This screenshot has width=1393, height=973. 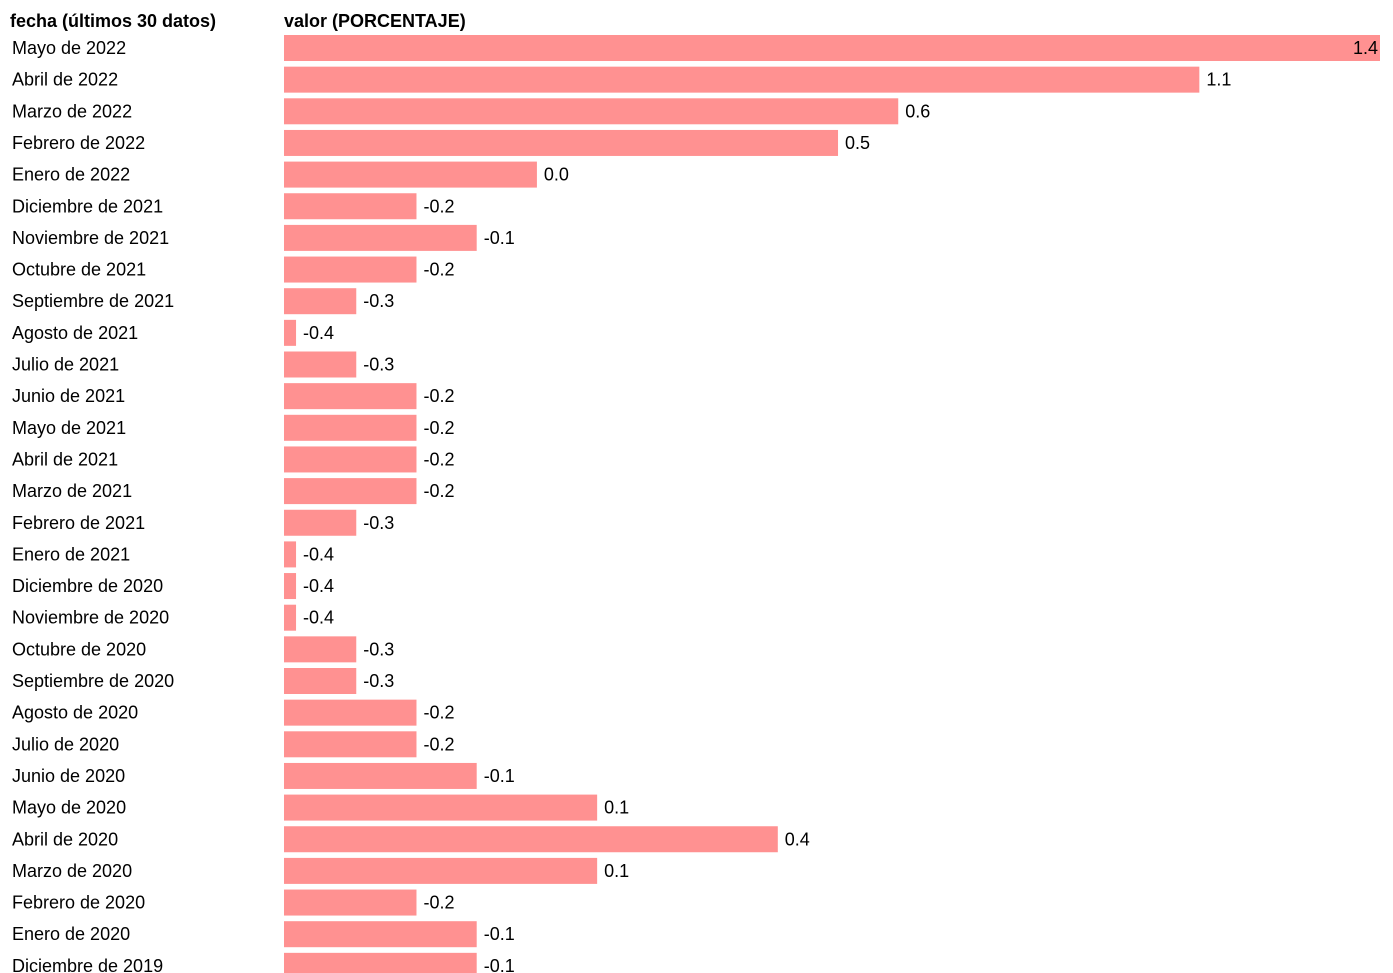 I want to click on category-label: Octubre de 2020, so click(x=79, y=649).